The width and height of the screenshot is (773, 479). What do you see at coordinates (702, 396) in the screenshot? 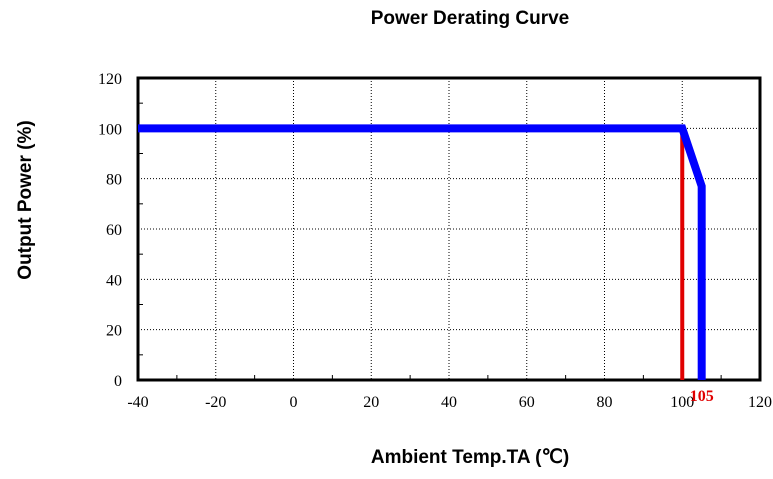
I see `annotation-label: 105` at bounding box center [702, 396].